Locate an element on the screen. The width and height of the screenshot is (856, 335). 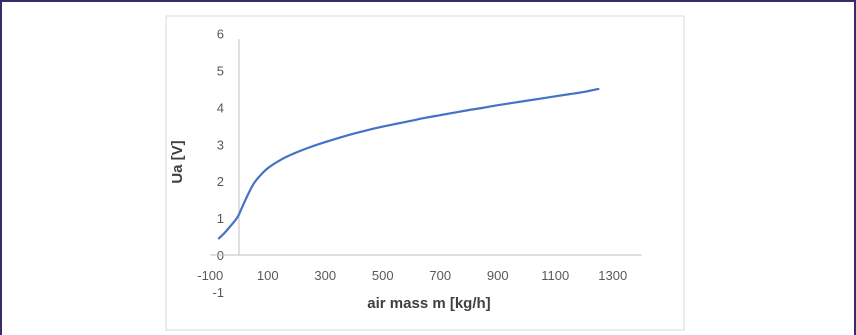
y-tick-label: 2 is located at coordinates (220, 181).